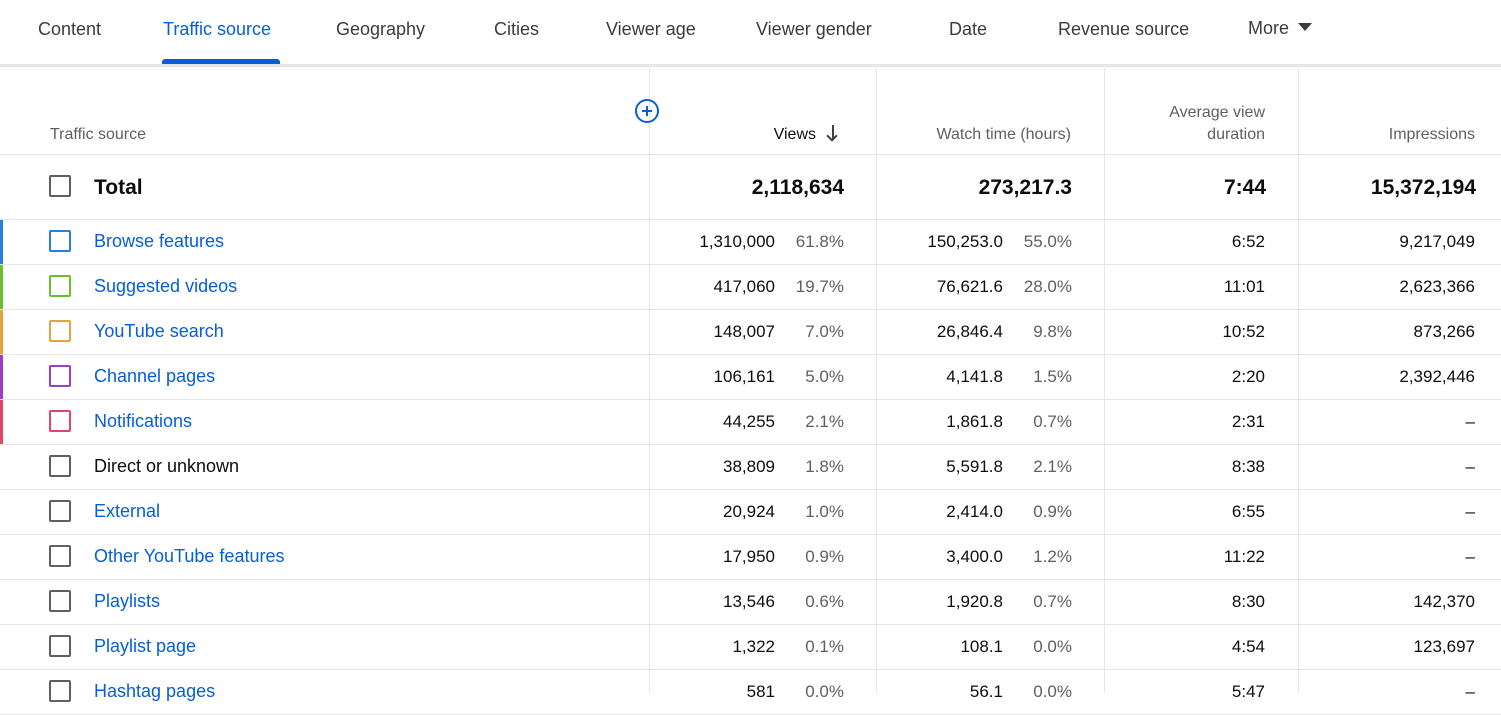 The width and height of the screenshot is (1501, 715). What do you see at coordinates (127, 601) in the screenshot?
I see `traffic-source-name: Playlists` at bounding box center [127, 601].